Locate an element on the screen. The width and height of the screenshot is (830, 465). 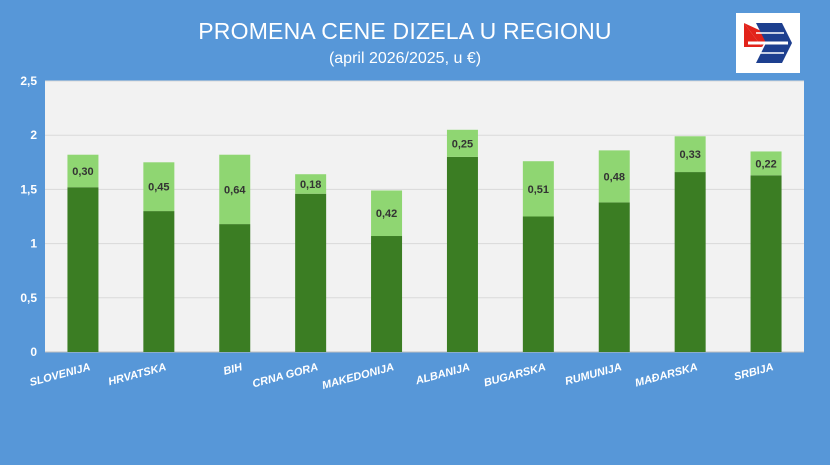
data-label: 0,30 is located at coordinates (82, 172).